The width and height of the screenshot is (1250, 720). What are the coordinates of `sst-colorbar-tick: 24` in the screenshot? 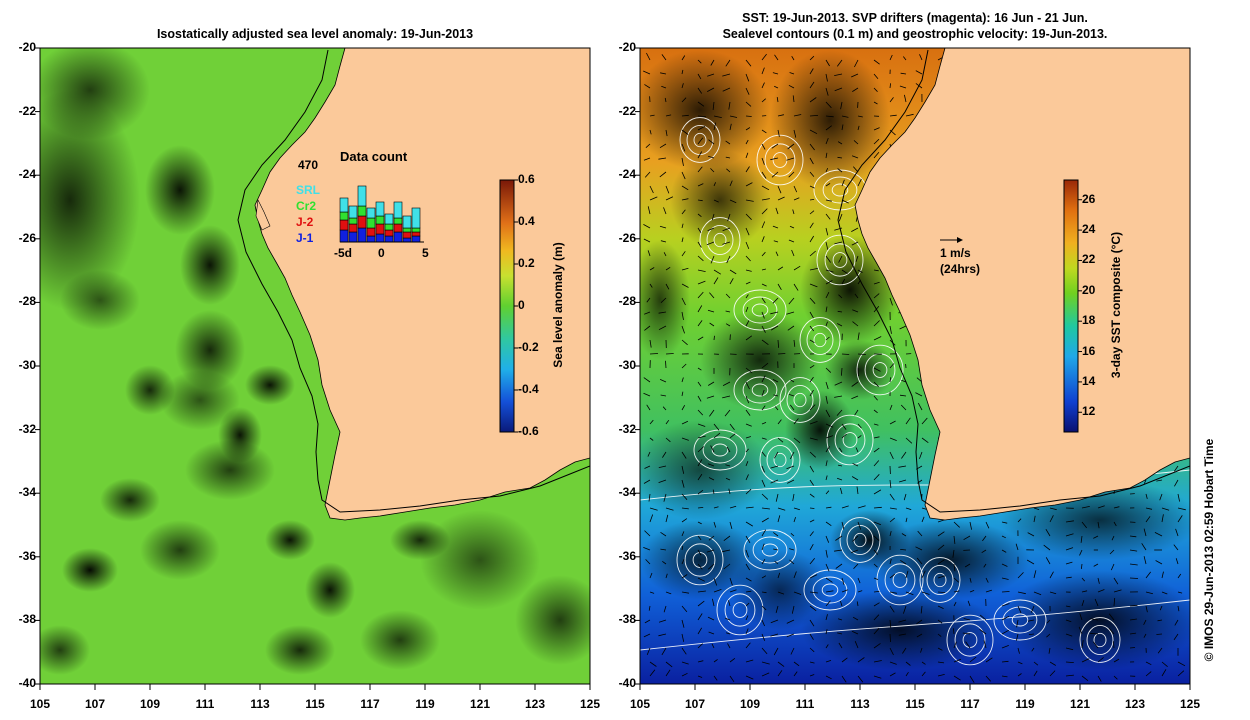 It's located at (1089, 229).